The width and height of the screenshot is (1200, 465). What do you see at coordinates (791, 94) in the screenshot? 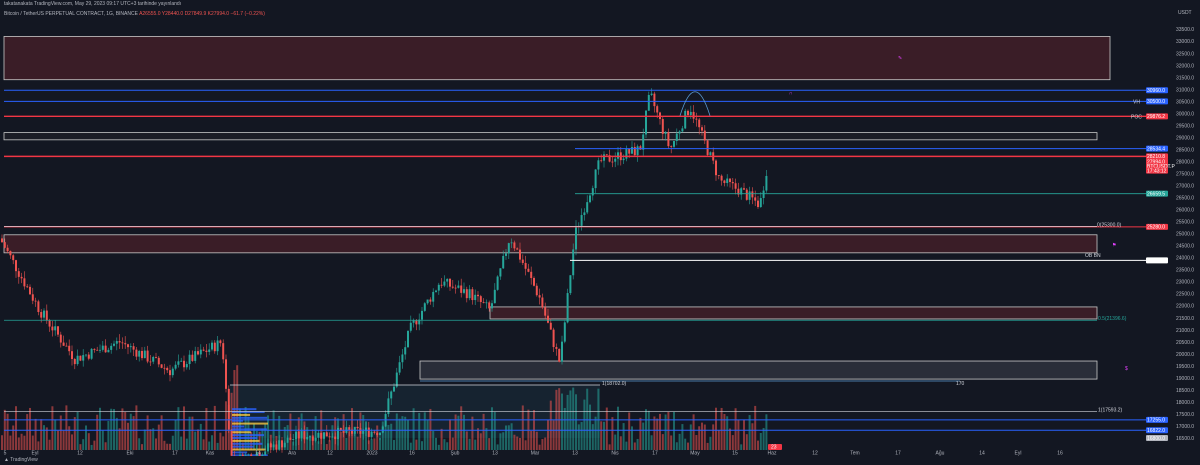
I see `magnet-icon: ∩` at bounding box center [791, 94].